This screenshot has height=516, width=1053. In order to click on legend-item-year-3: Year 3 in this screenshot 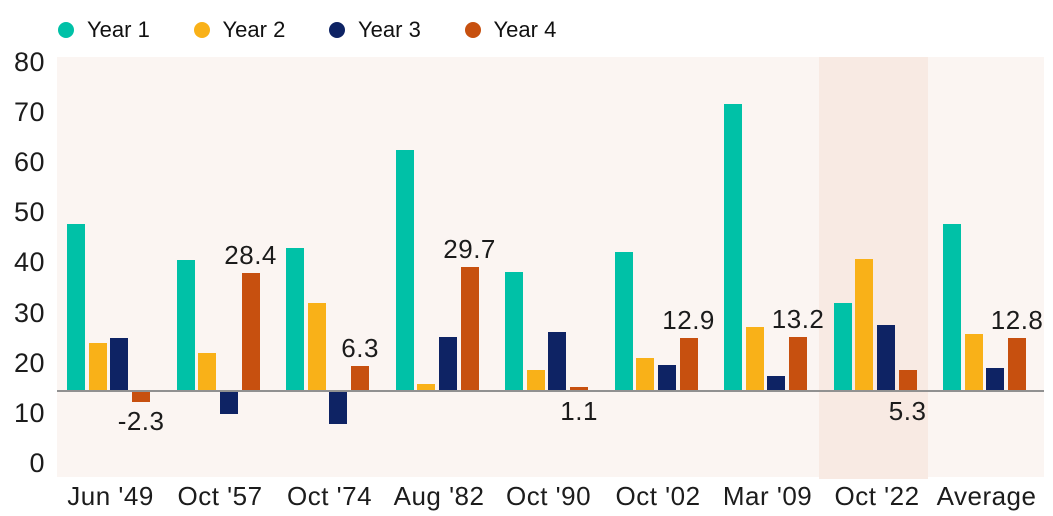, I will do `click(375, 30)`.